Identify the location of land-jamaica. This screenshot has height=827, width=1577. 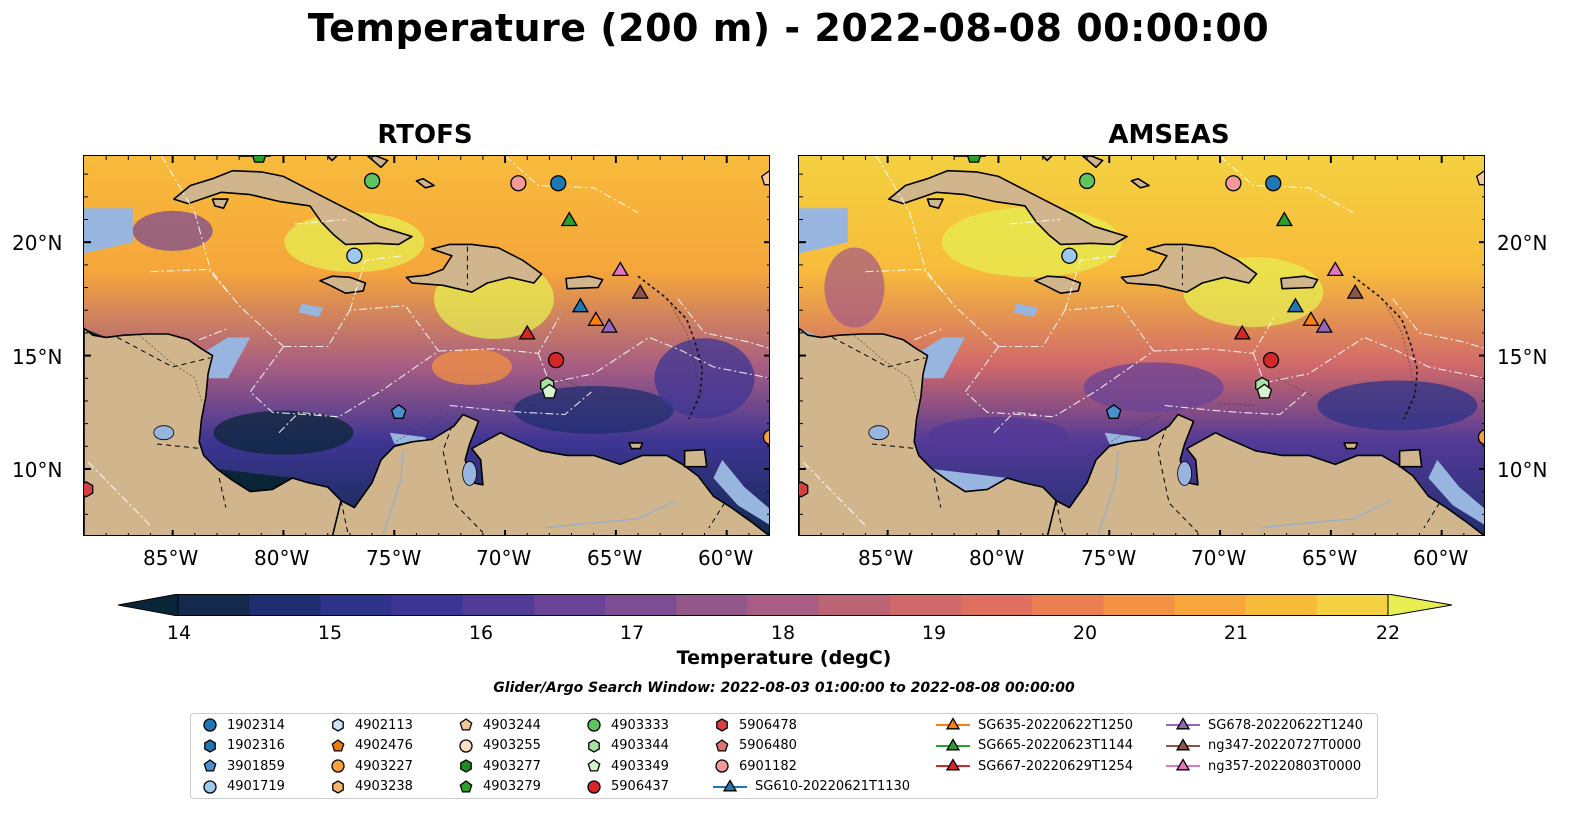
(1058, 284).